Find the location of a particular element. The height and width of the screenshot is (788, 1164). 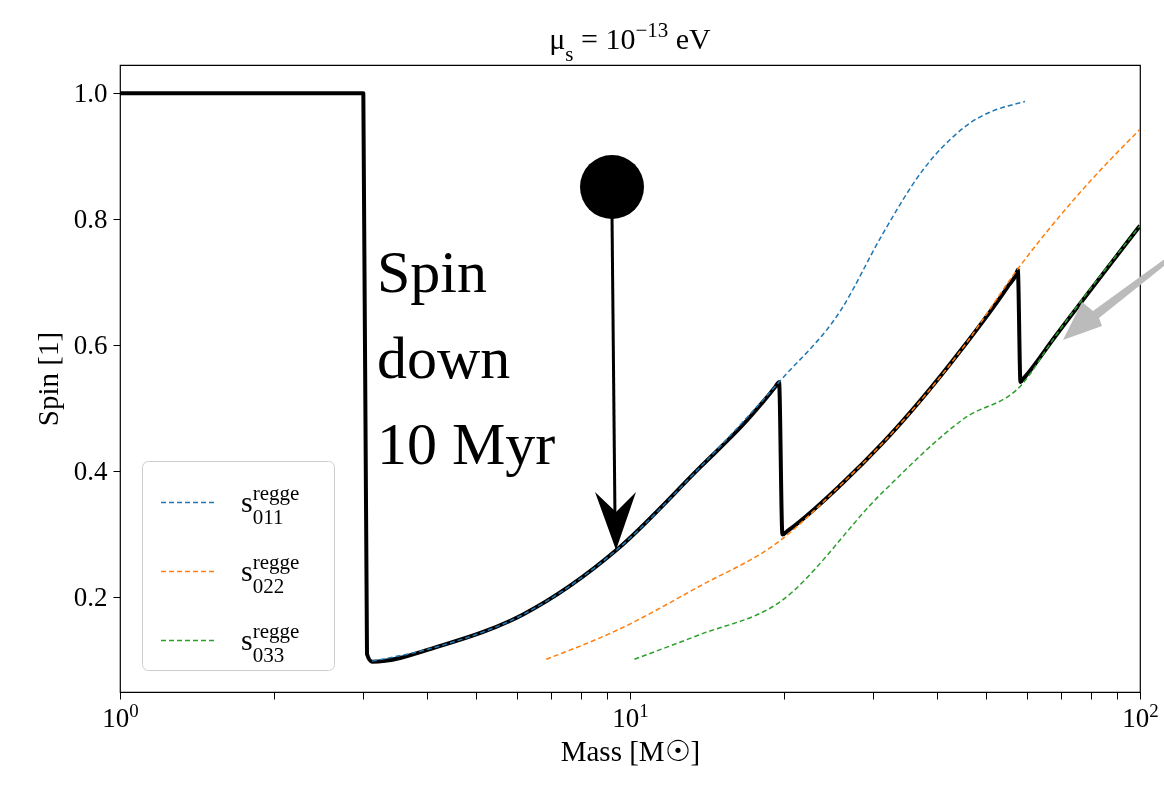

y-tick-label: 0.2 is located at coordinates (90, 596).